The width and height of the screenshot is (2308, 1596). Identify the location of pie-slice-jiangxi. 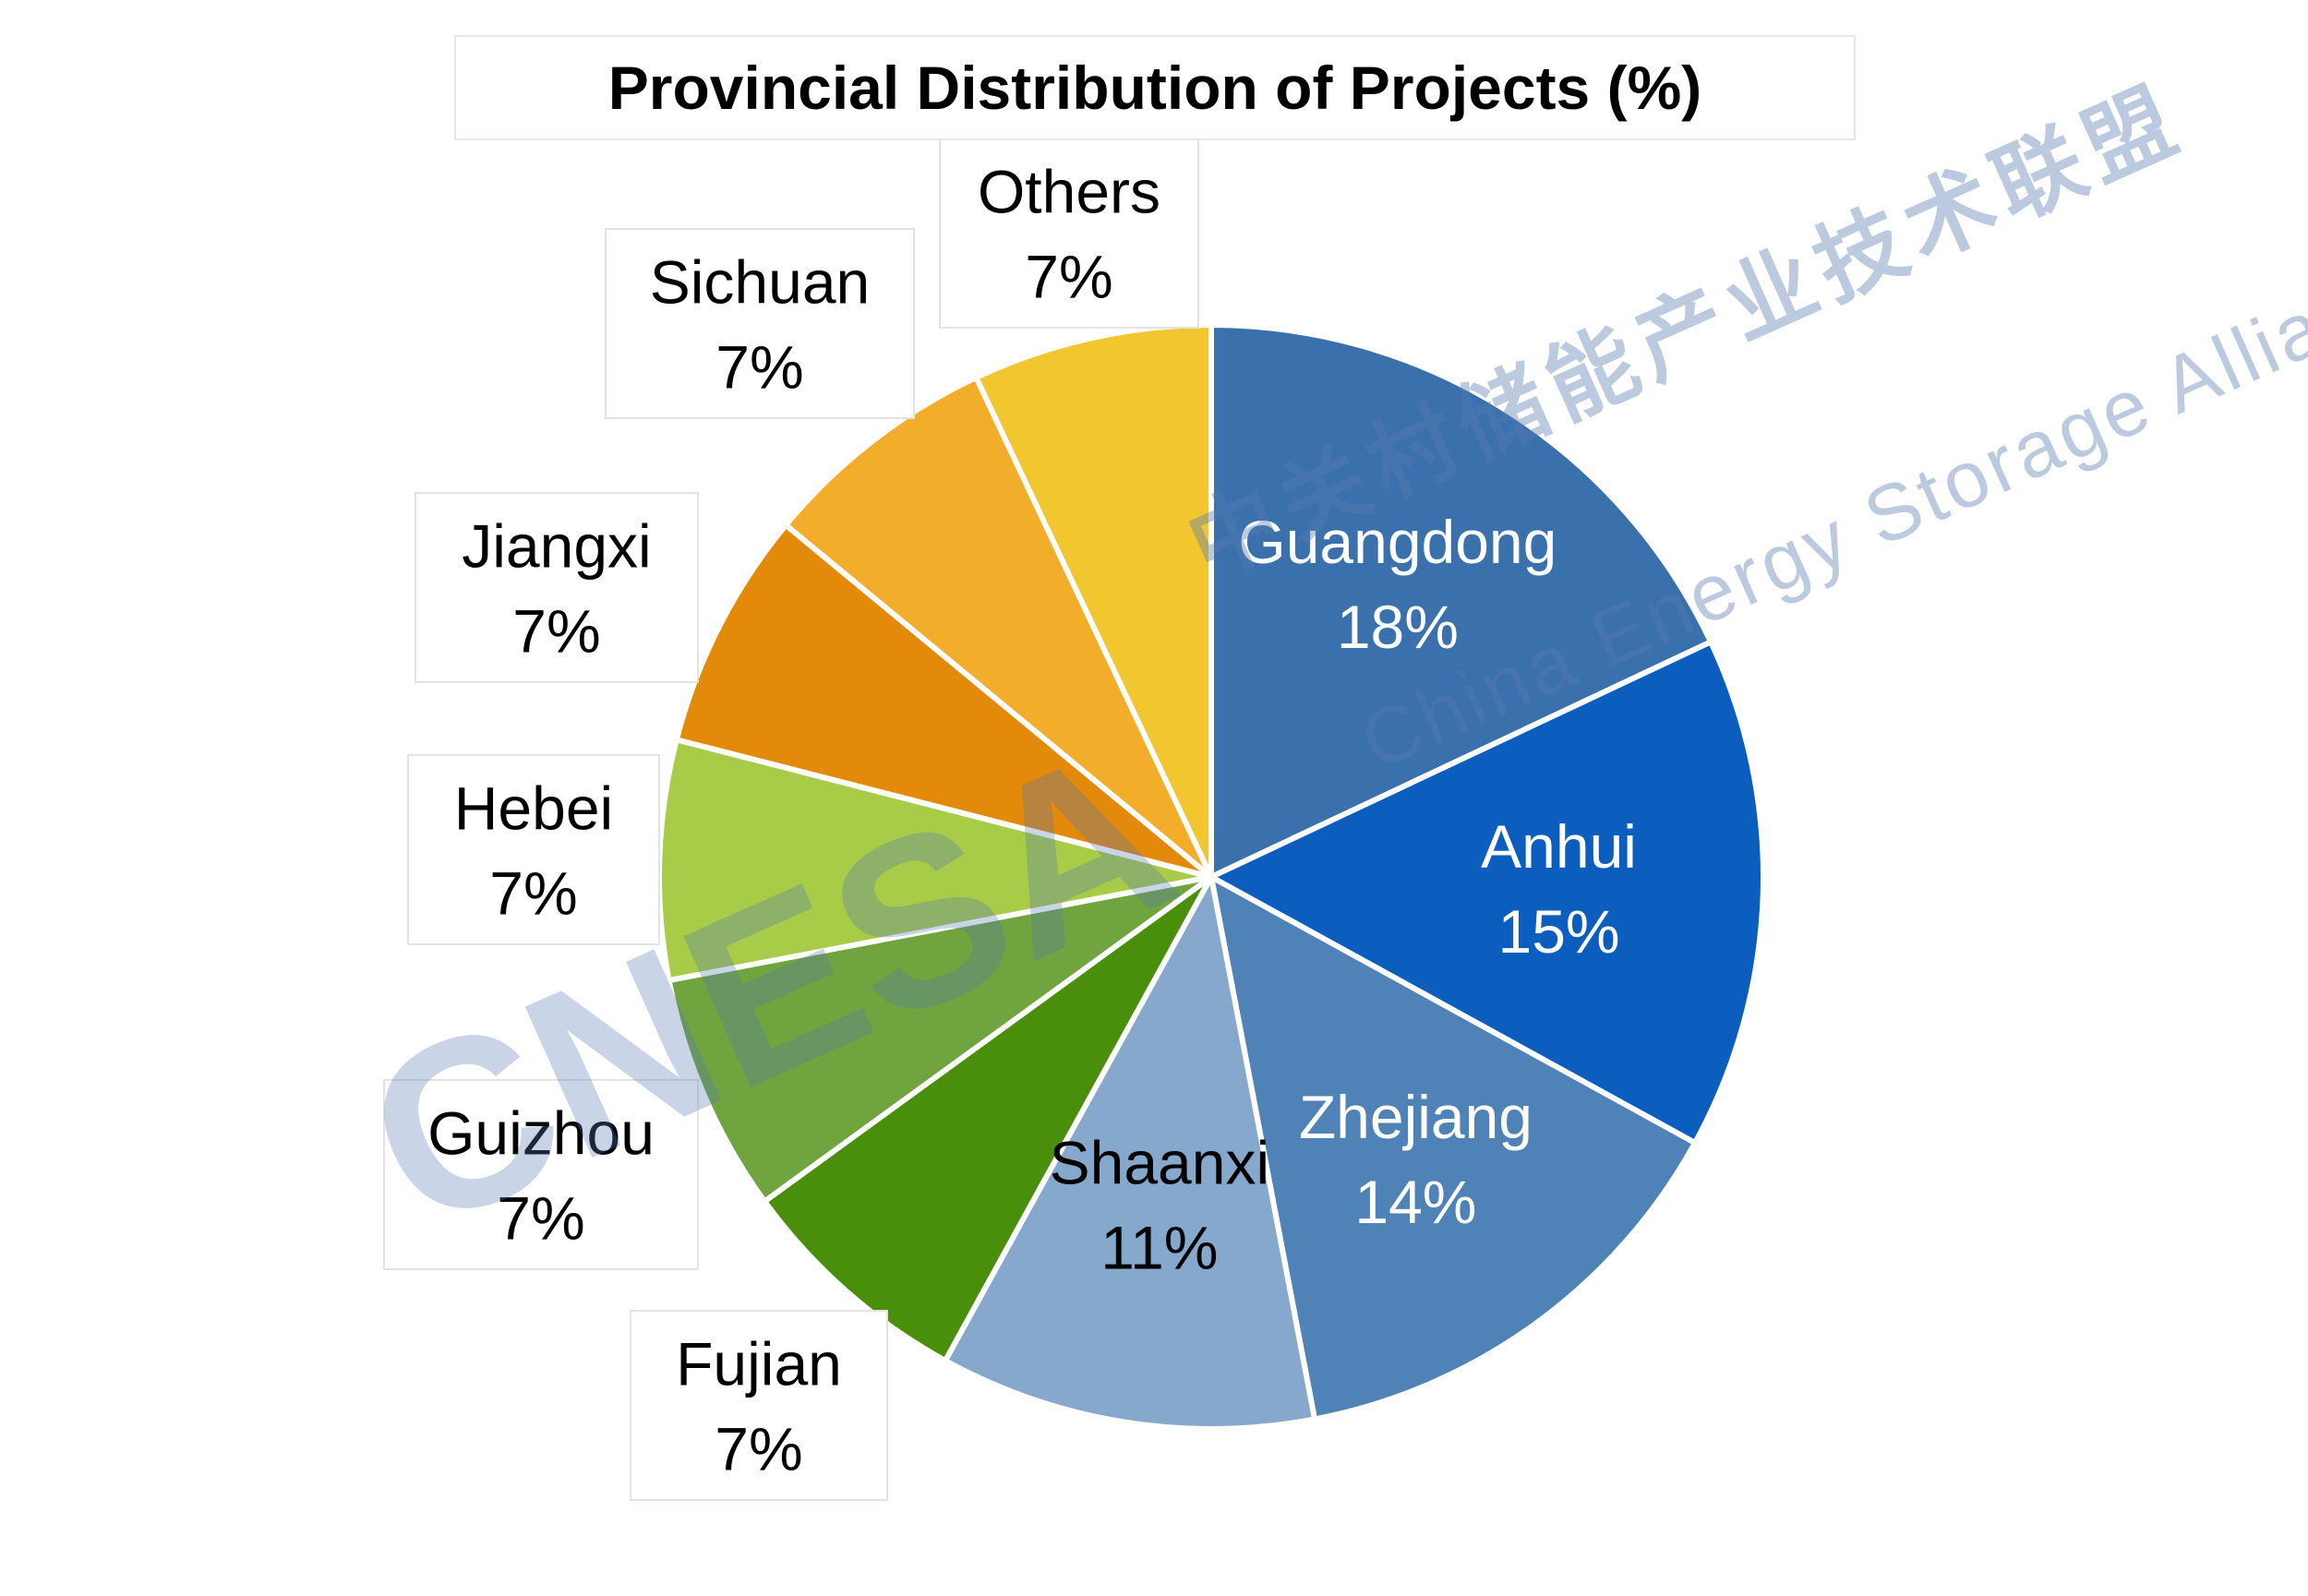
(943, 700).